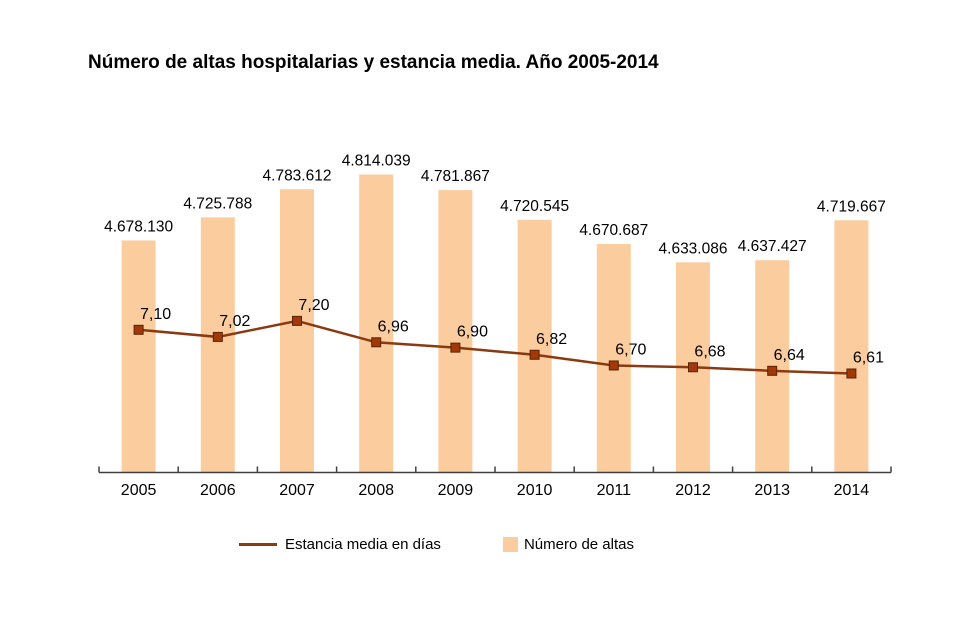 This screenshot has width=957, height=619. Describe the element at coordinates (363, 544) in the screenshot. I see `legend-label-estancia-media: Estancia media en días` at that location.